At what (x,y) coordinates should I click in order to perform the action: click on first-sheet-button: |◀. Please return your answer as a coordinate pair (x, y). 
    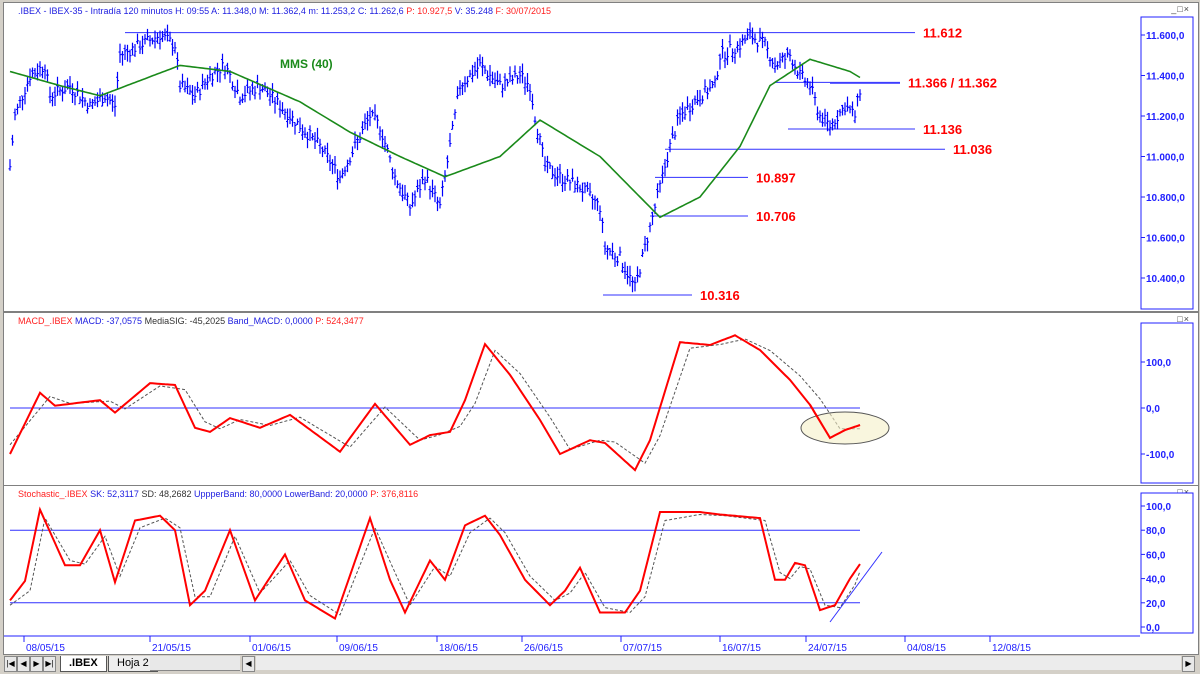
    Looking at the image, I should click on (10, 664).